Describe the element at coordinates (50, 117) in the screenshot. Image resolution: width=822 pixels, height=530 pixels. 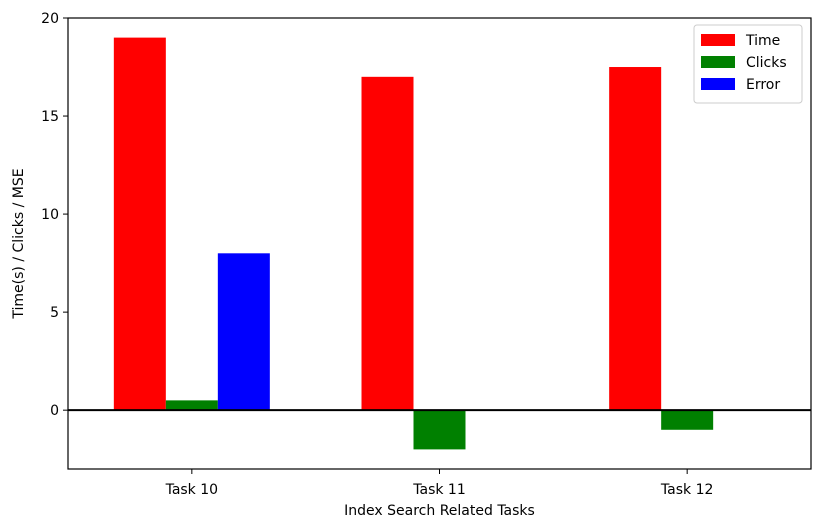
I see `y-tick-label: 15` at that location.